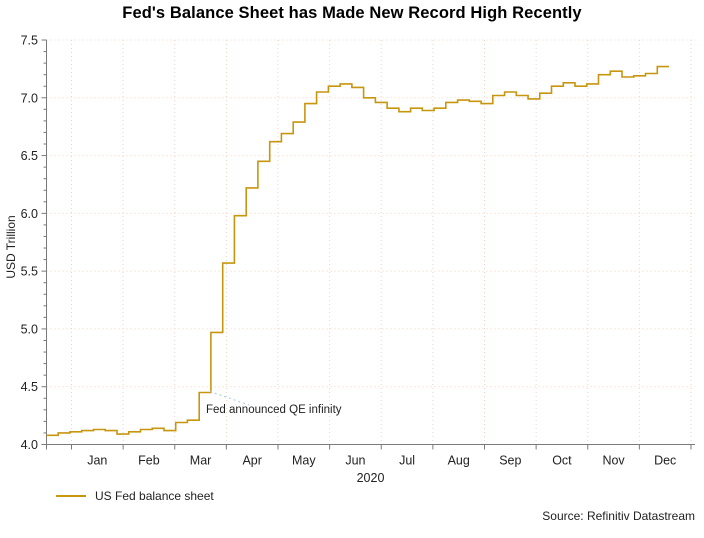 The width and height of the screenshot is (704, 538). What do you see at coordinates (29, 445) in the screenshot?
I see `y-tick-label: 4.0` at bounding box center [29, 445].